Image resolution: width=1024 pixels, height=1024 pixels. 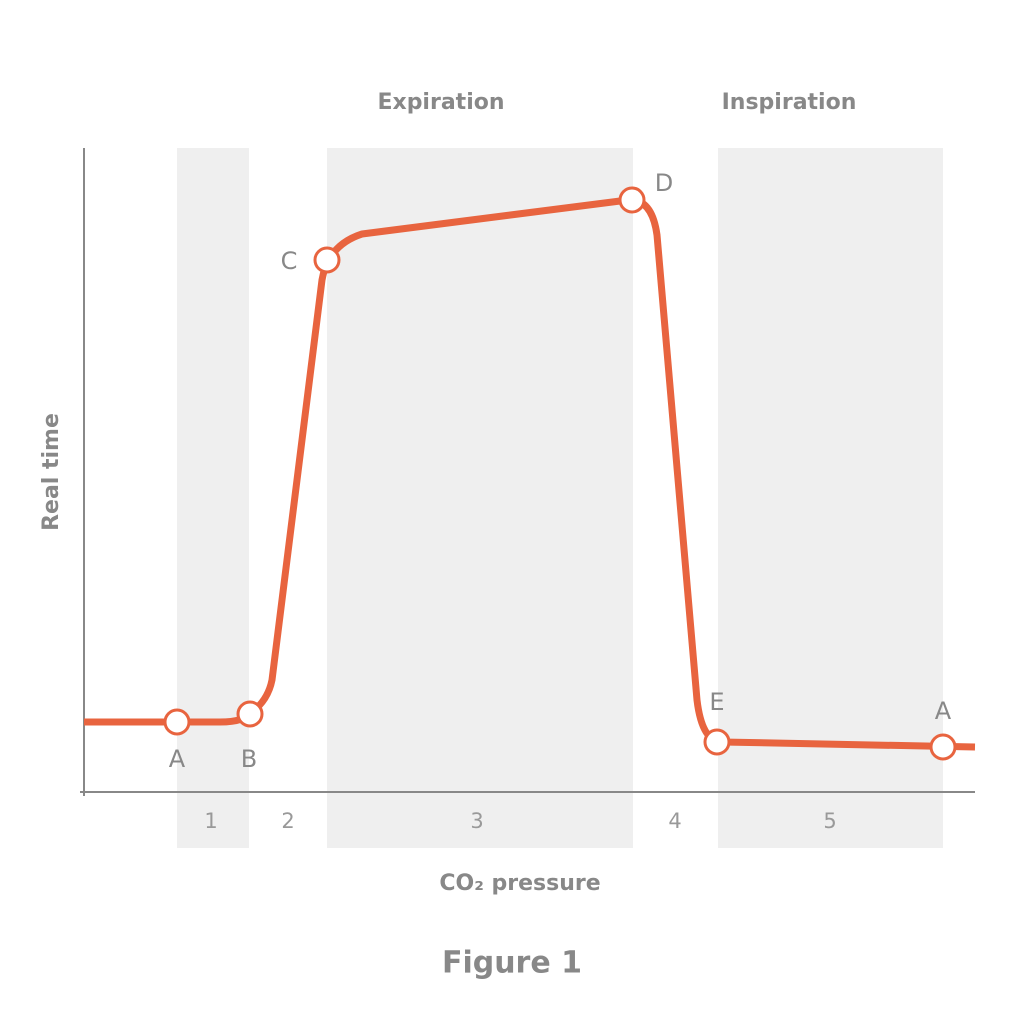 I want to click on y-axis-label: Real time, so click(x=51, y=472).